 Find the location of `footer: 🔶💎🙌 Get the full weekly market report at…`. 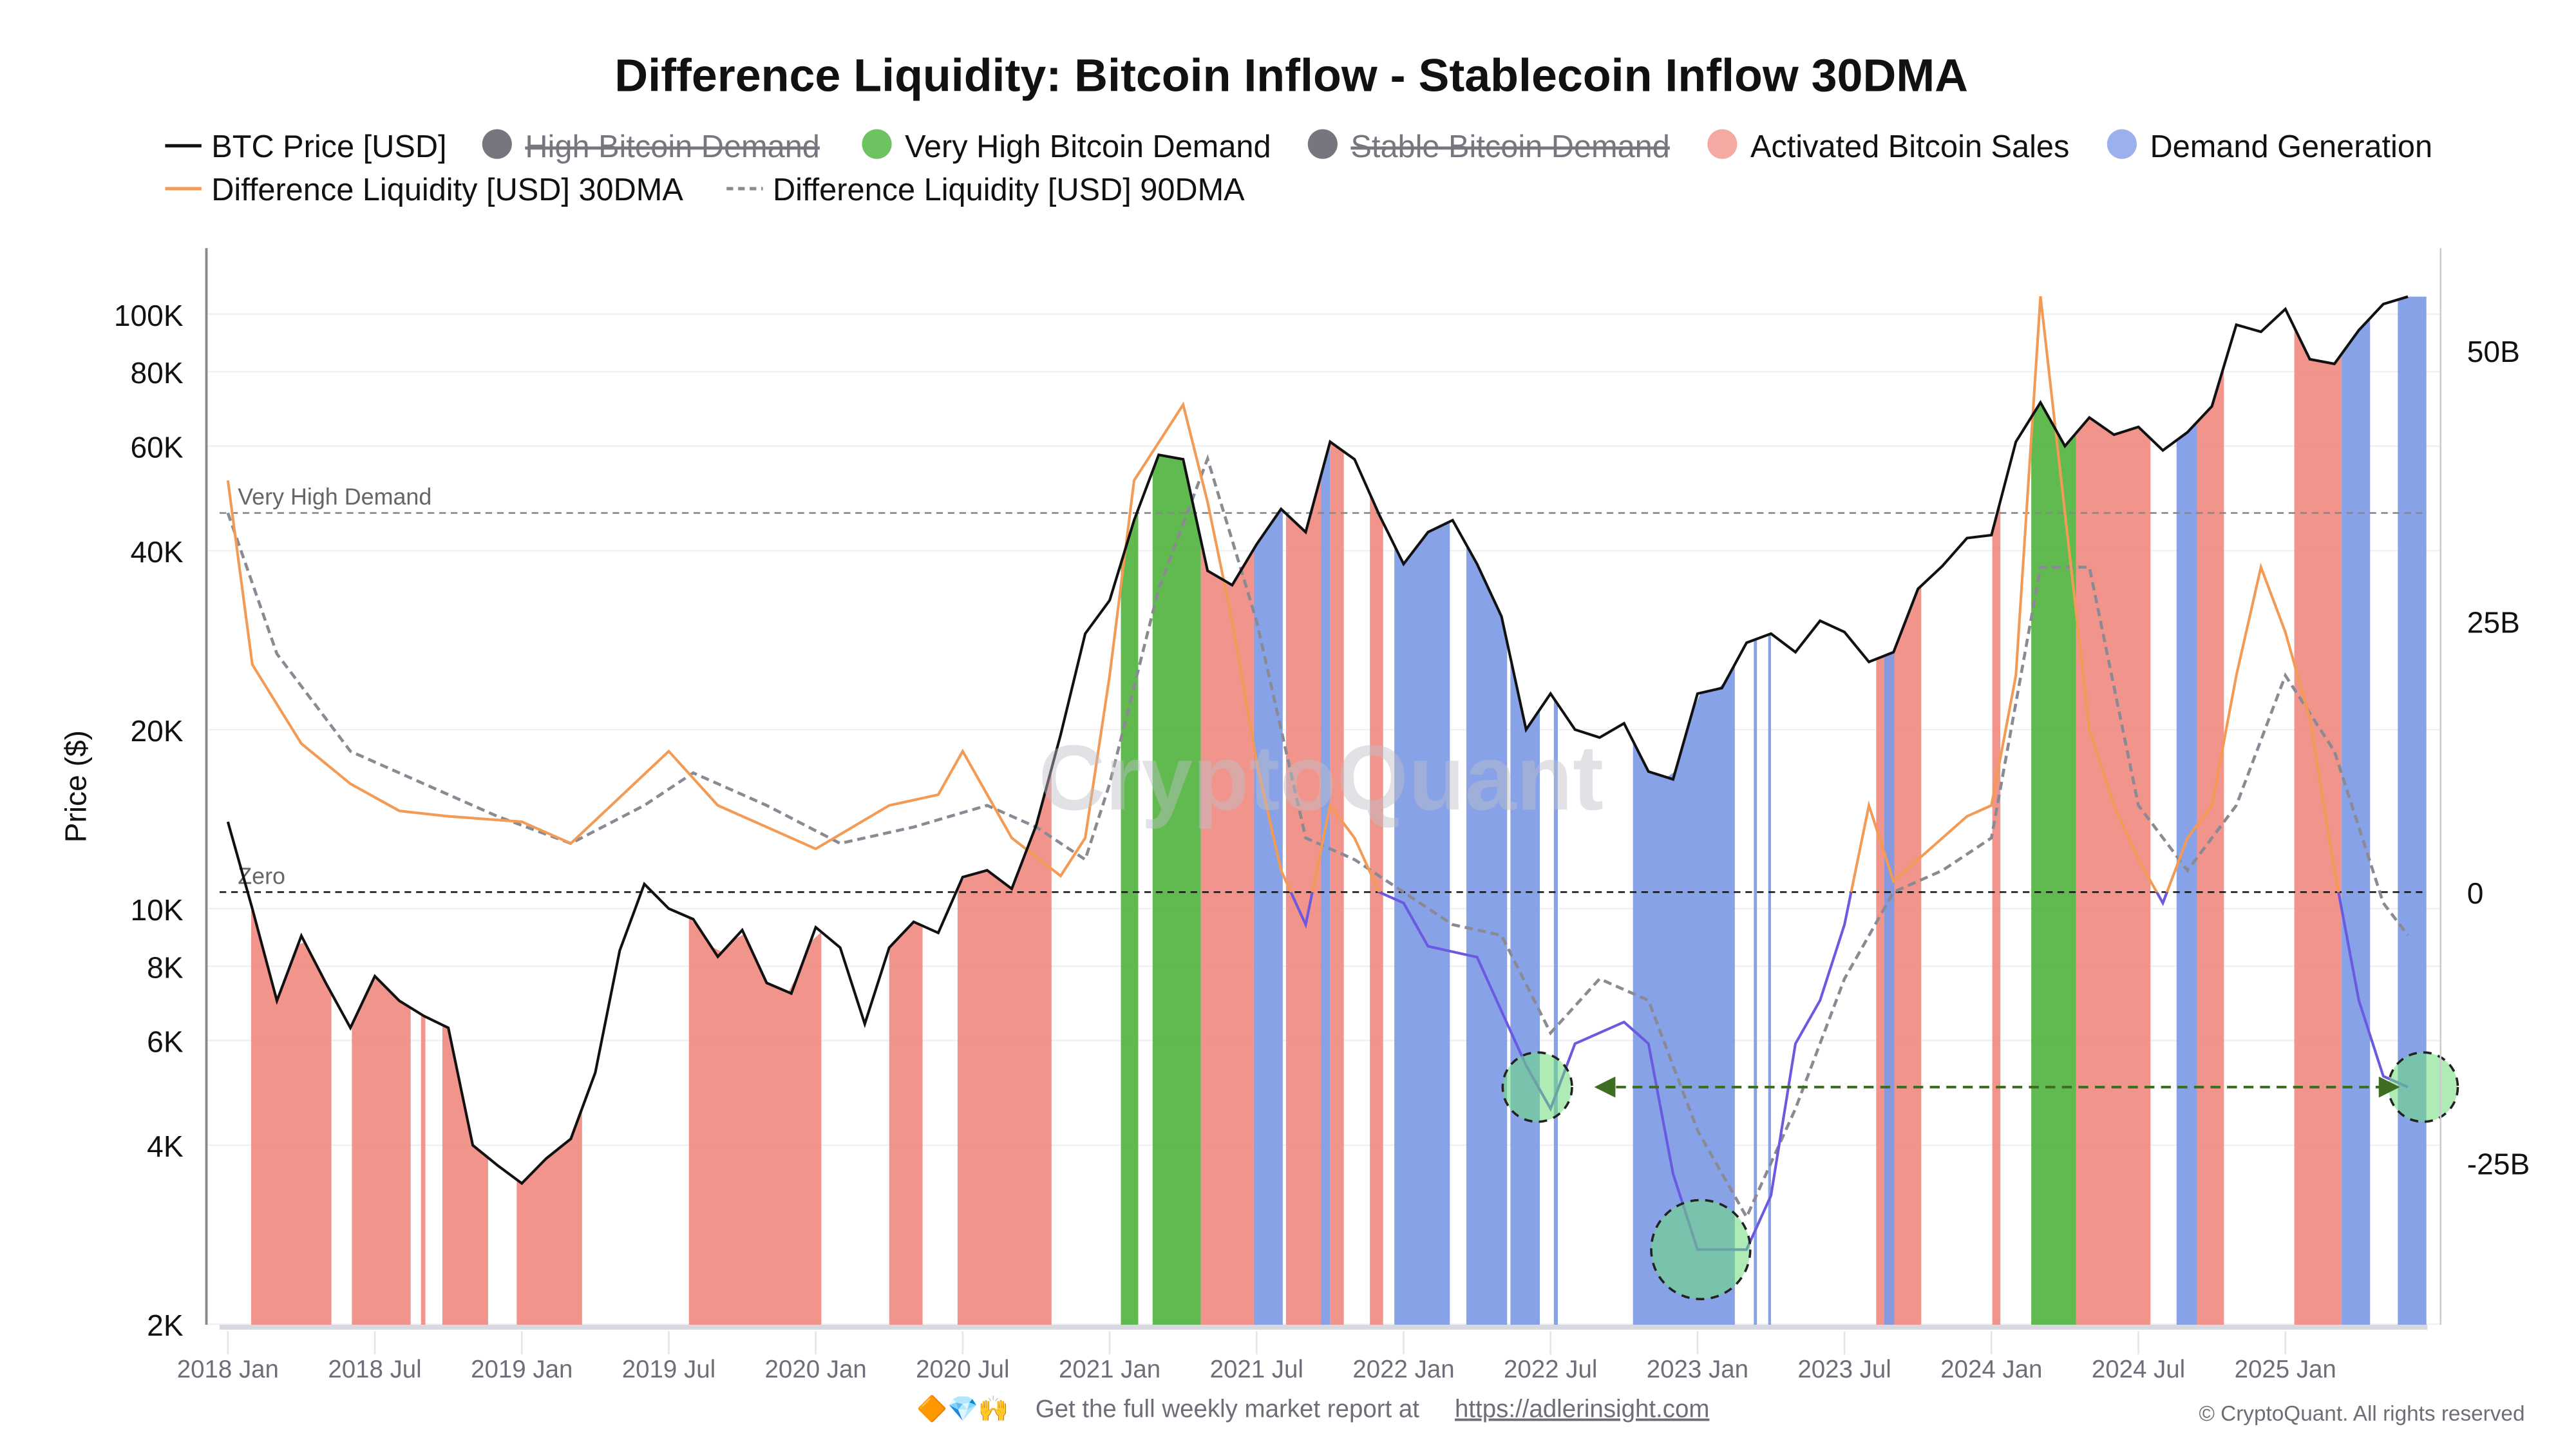

footer: 🔶💎🙌 Get the full weekly market report at… is located at coordinates (1720, 1411).